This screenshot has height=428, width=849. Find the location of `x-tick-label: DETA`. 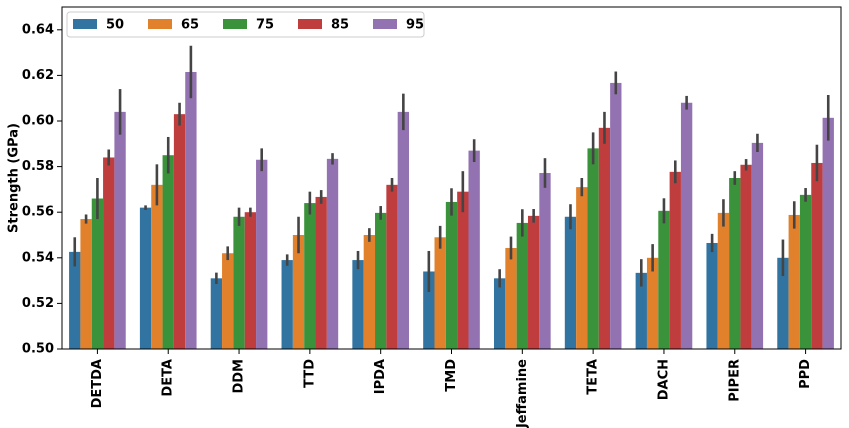

x-tick-label: DETA is located at coordinates (168, 378).